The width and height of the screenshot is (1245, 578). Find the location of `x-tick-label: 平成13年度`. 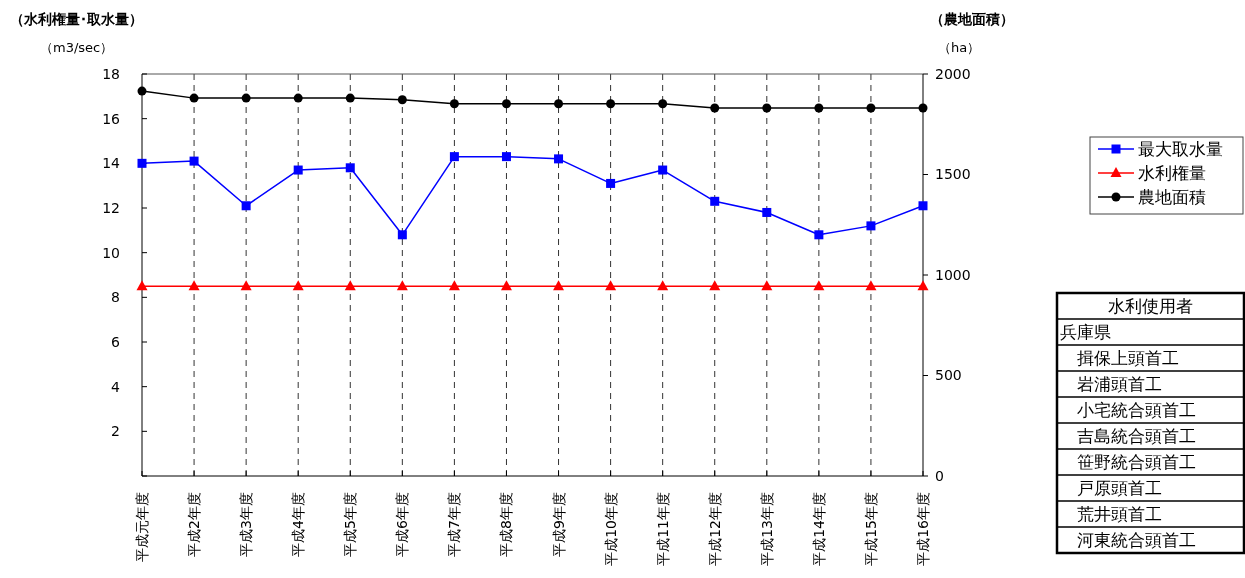

x-tick-label: 平成13年度 is located at coordinates (766, 529).